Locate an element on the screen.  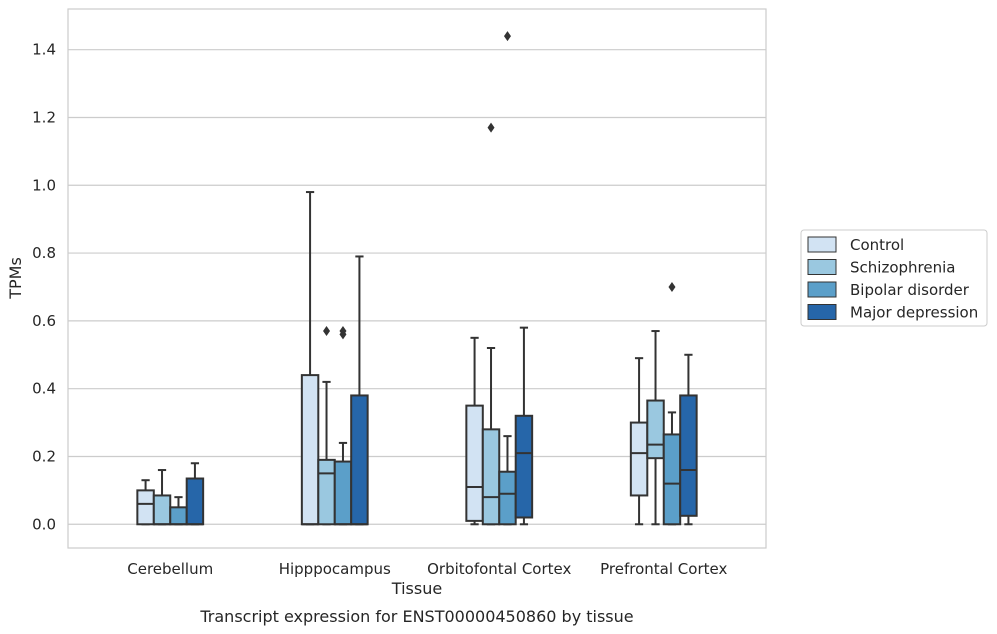
x-tick-label: Cerebellum is located at coordinates (170, 569).